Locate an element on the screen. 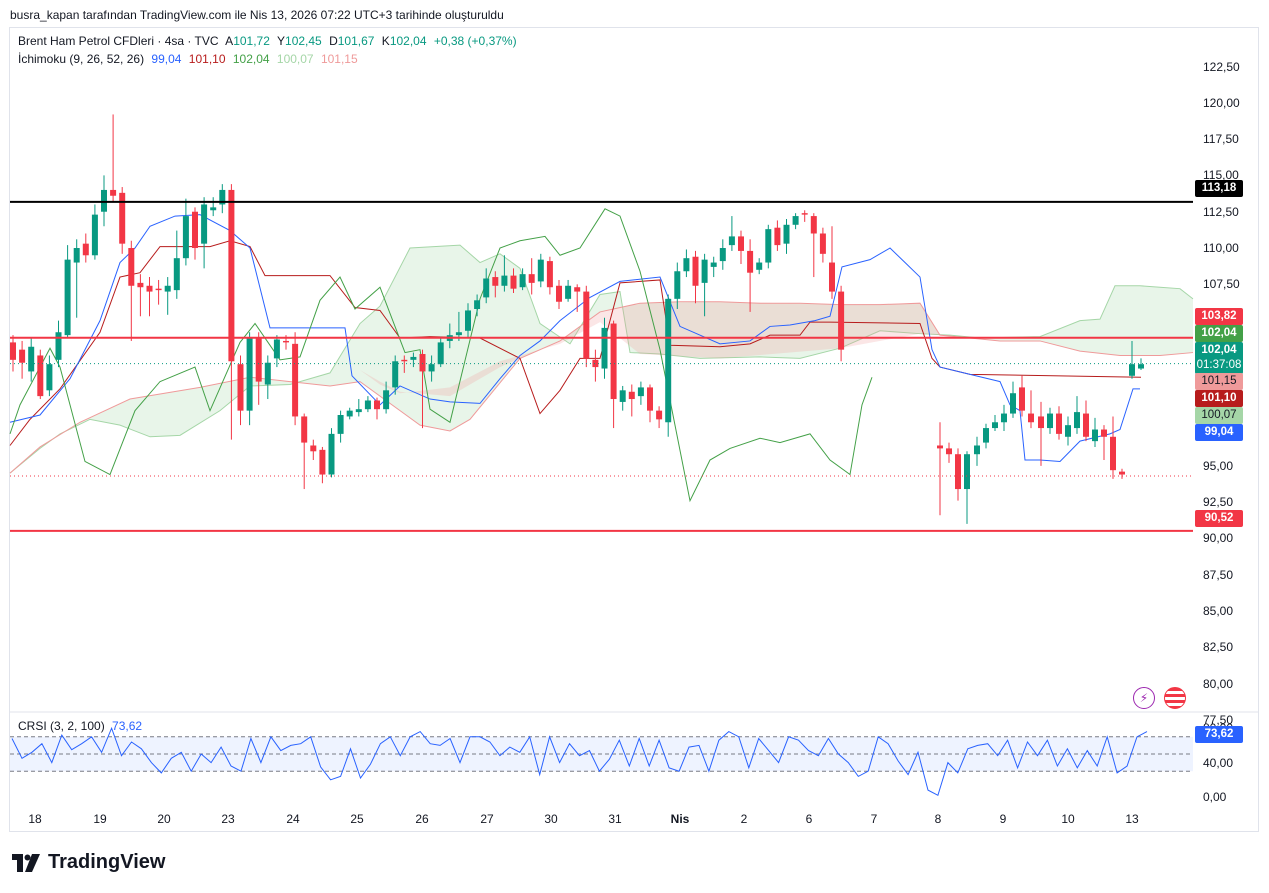  lightning-icon: ⚡ is located at coordinates (1144, 698).